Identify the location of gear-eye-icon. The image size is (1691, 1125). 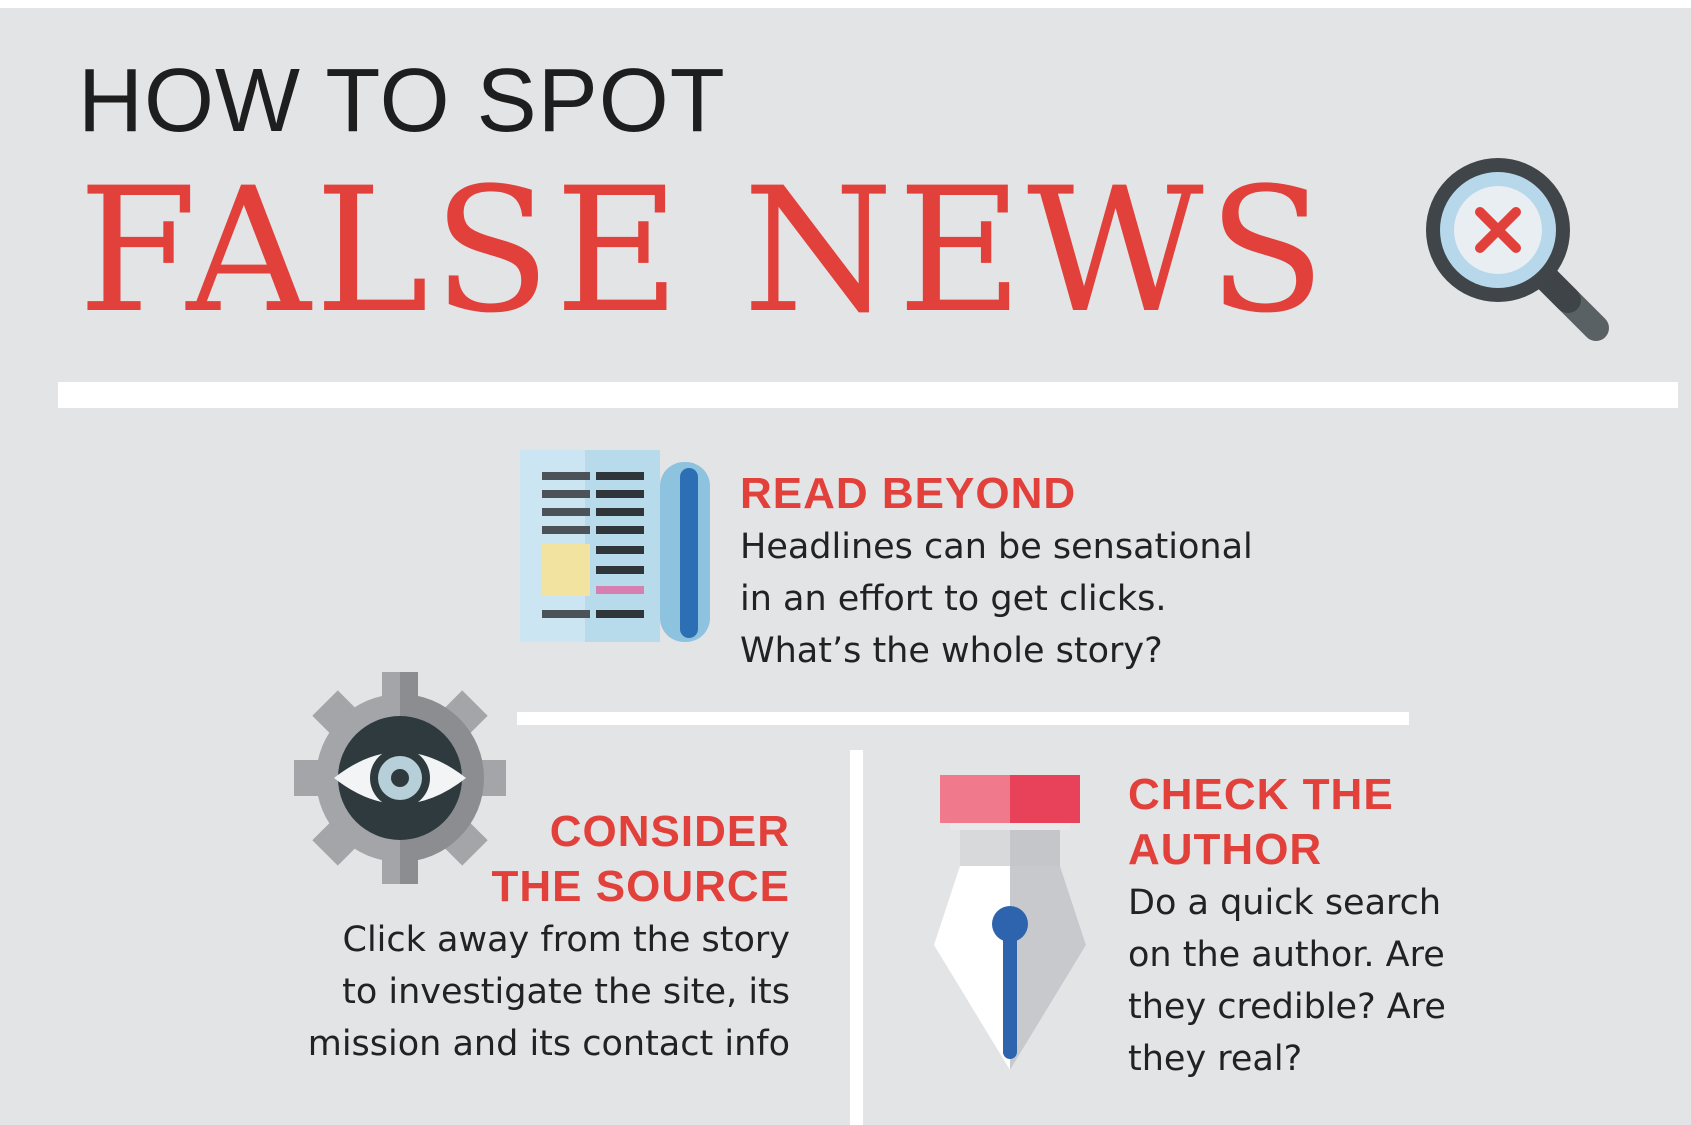
(400, 778).